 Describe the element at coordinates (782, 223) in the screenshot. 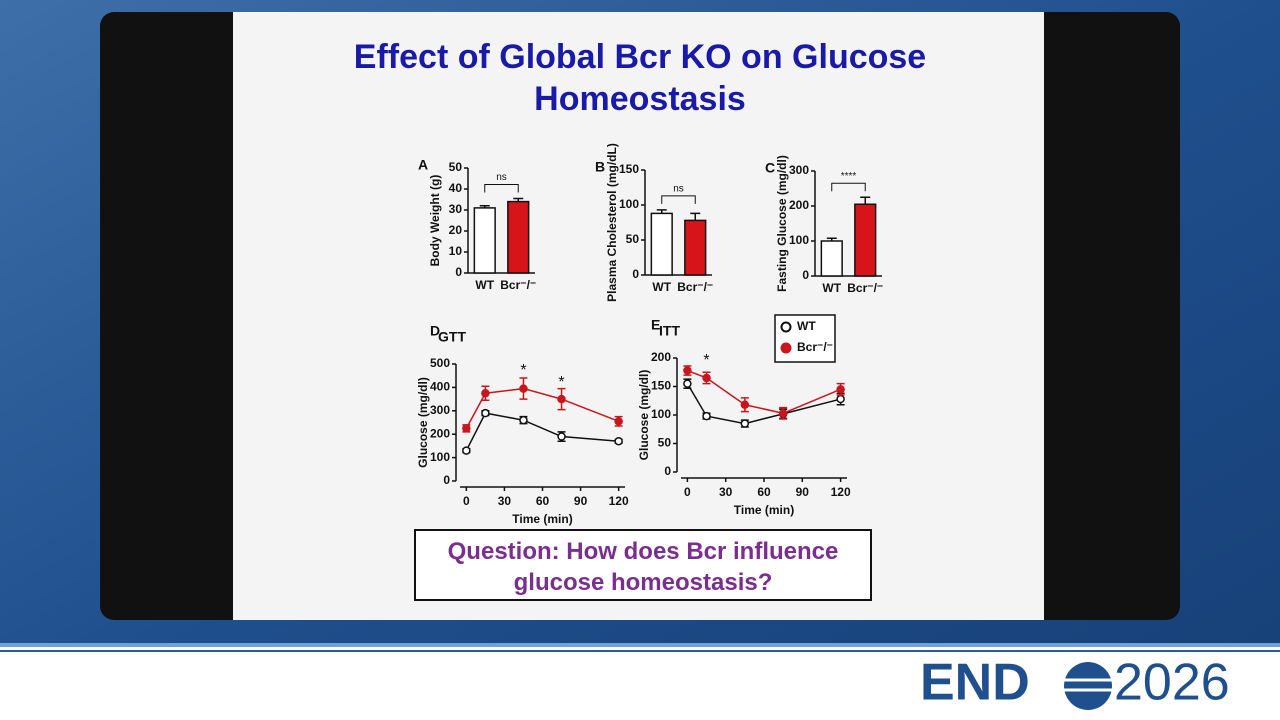

I see `y-axis-label: Fasting Glucose (mg/dl)` at that location.